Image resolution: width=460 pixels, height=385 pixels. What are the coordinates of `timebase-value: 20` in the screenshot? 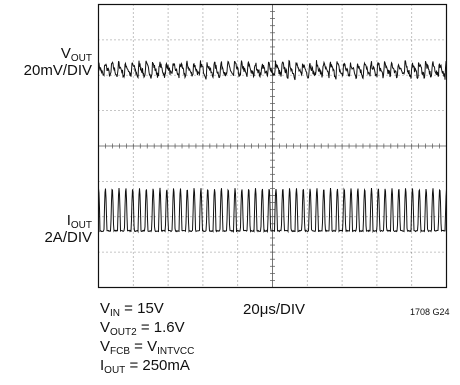 It's located at (251, 309).